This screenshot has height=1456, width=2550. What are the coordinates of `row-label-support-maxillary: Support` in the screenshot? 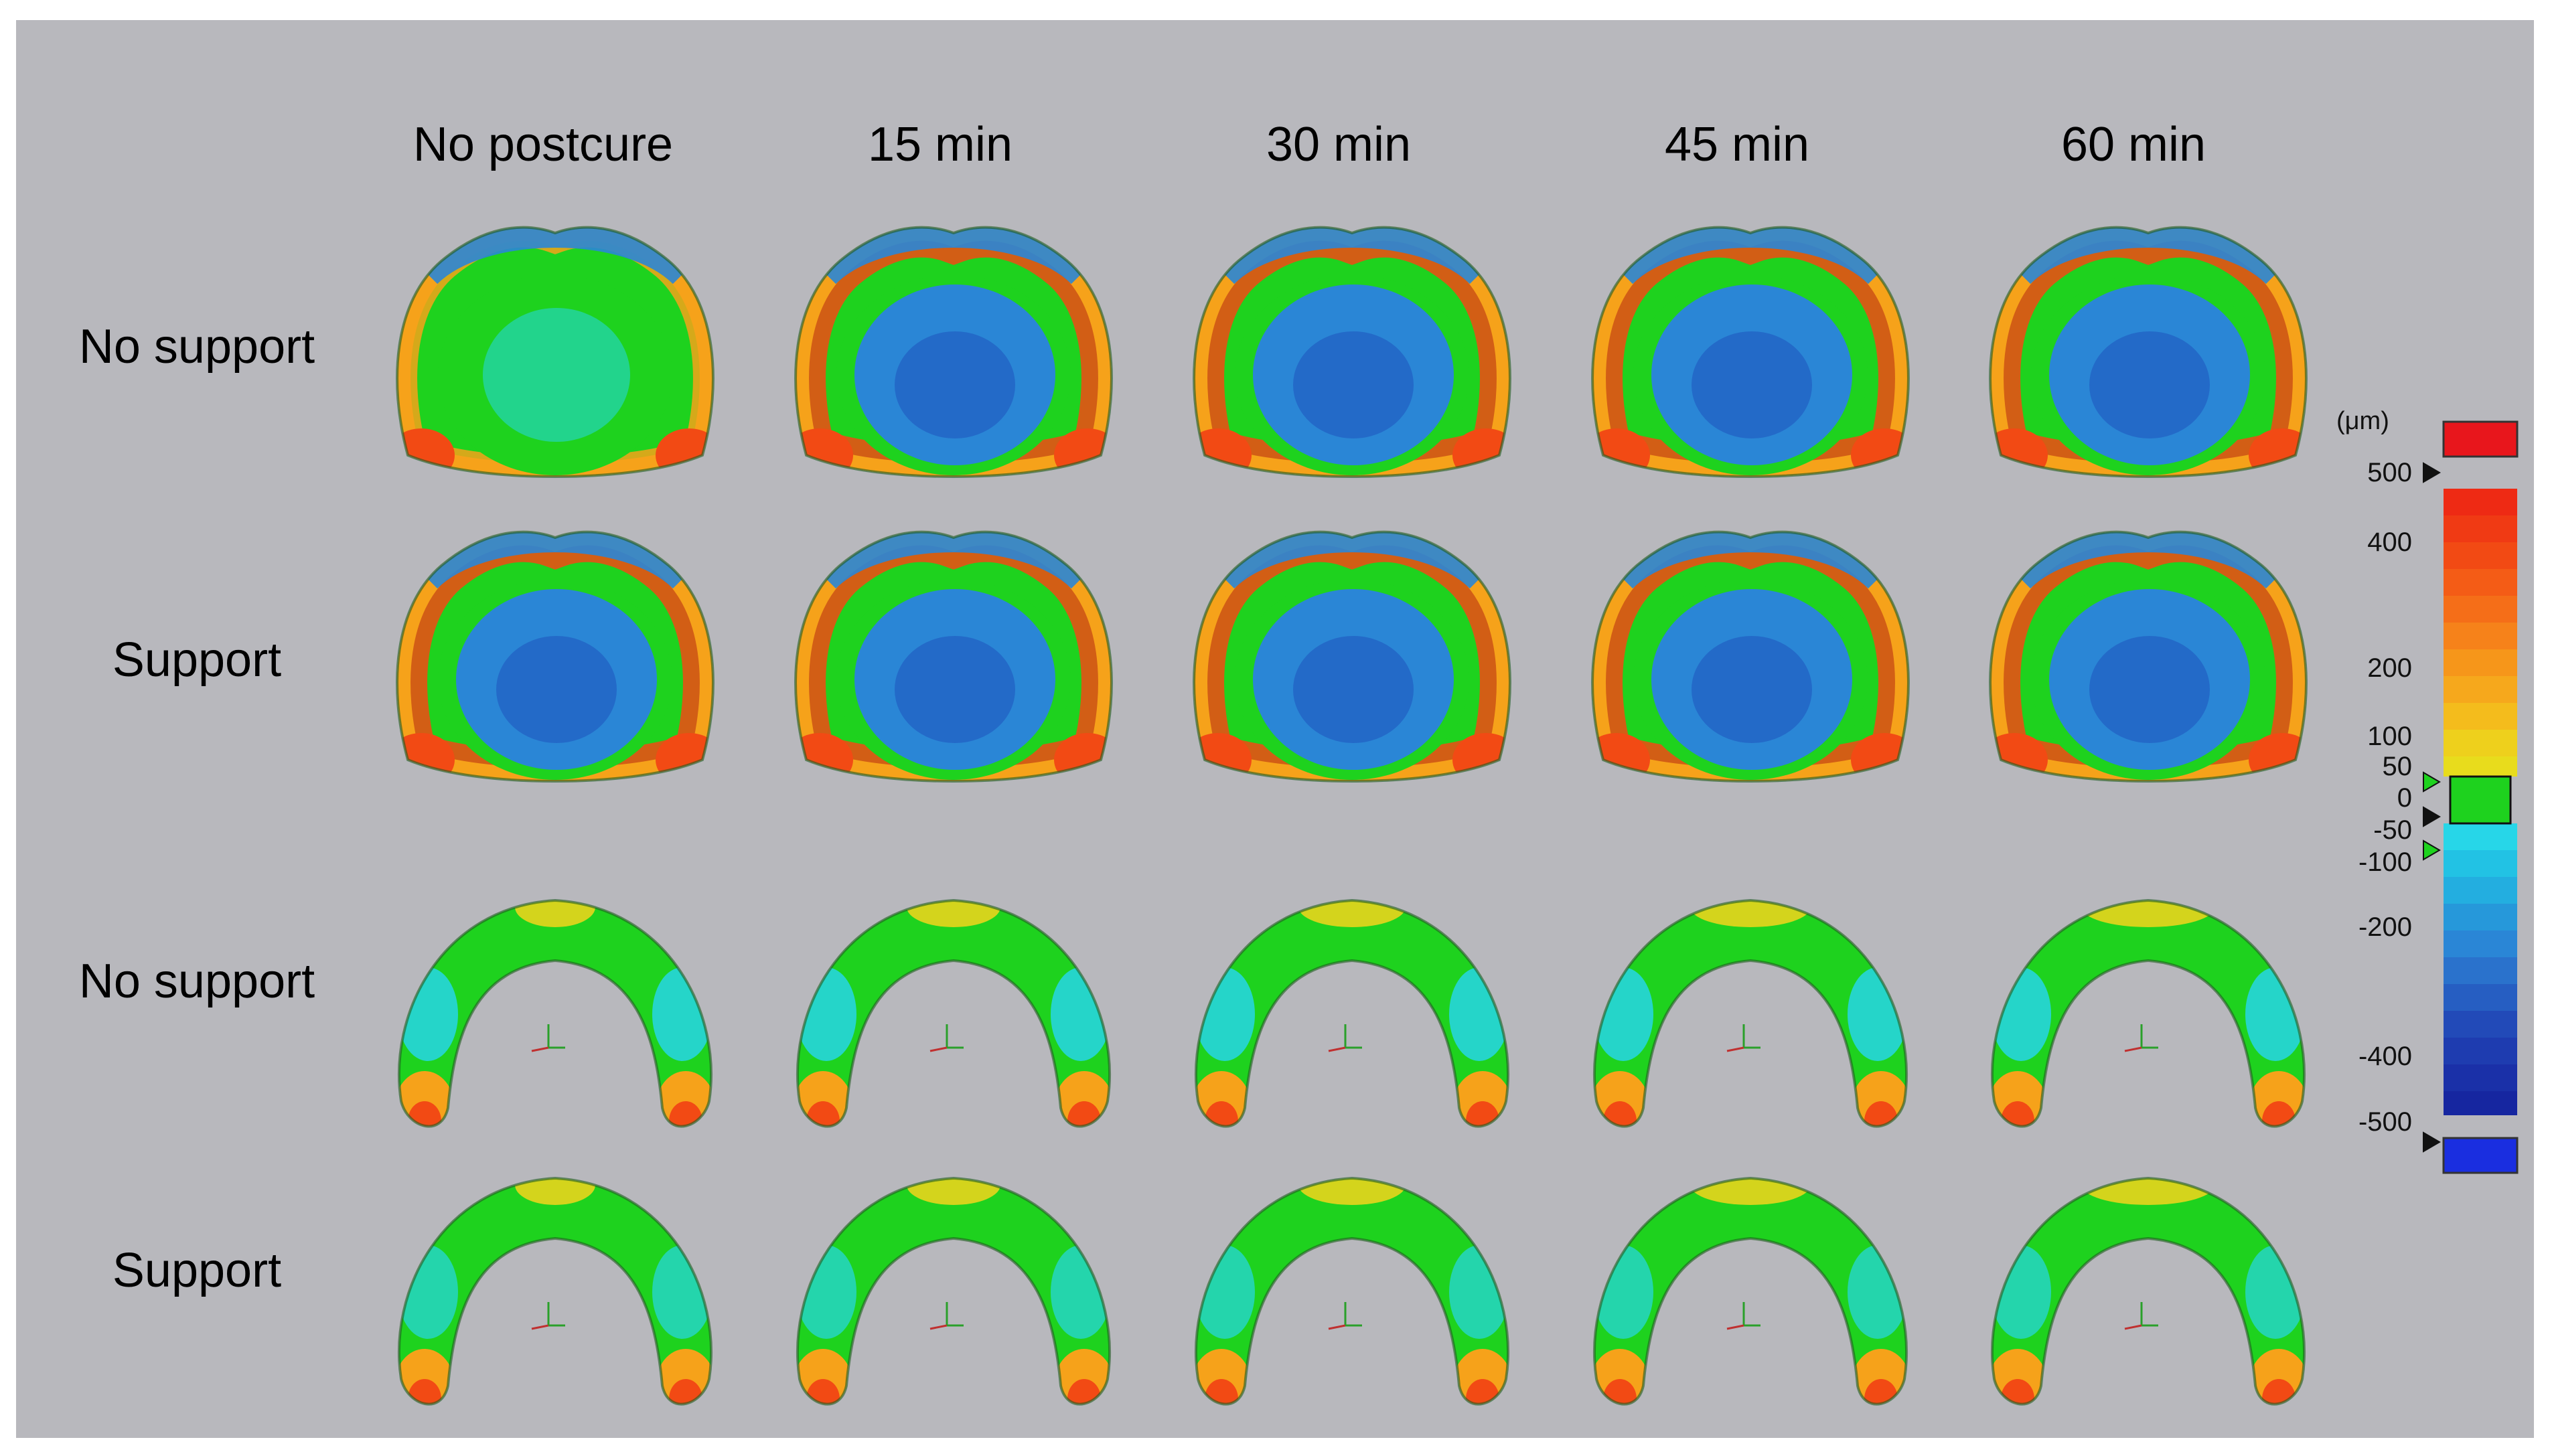 It's located at (197, 660).